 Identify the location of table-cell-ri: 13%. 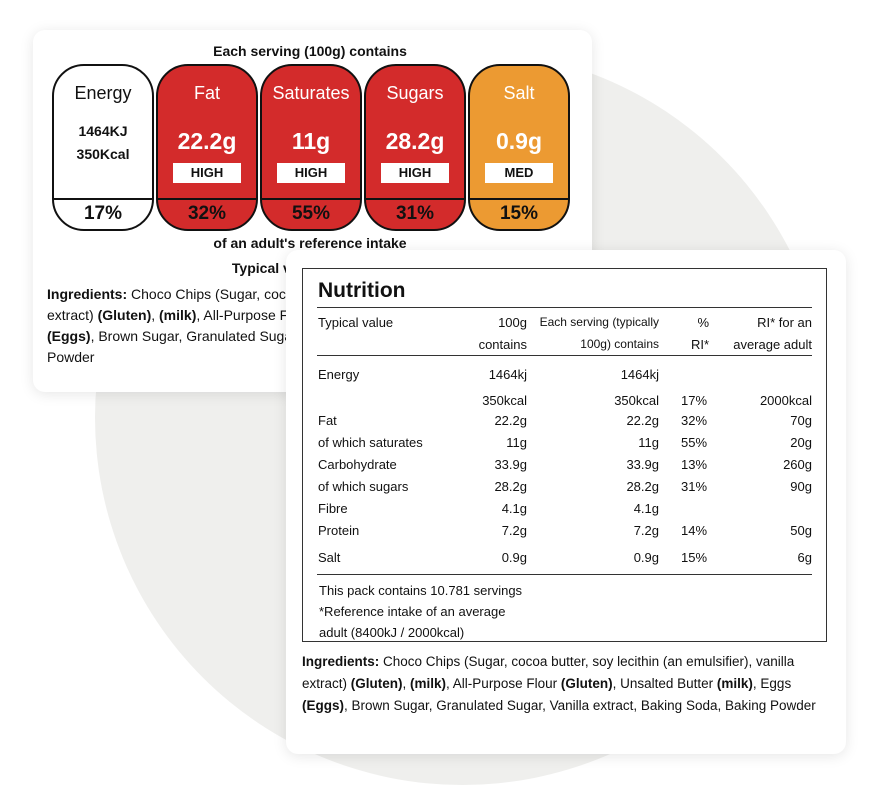
(694, 464).